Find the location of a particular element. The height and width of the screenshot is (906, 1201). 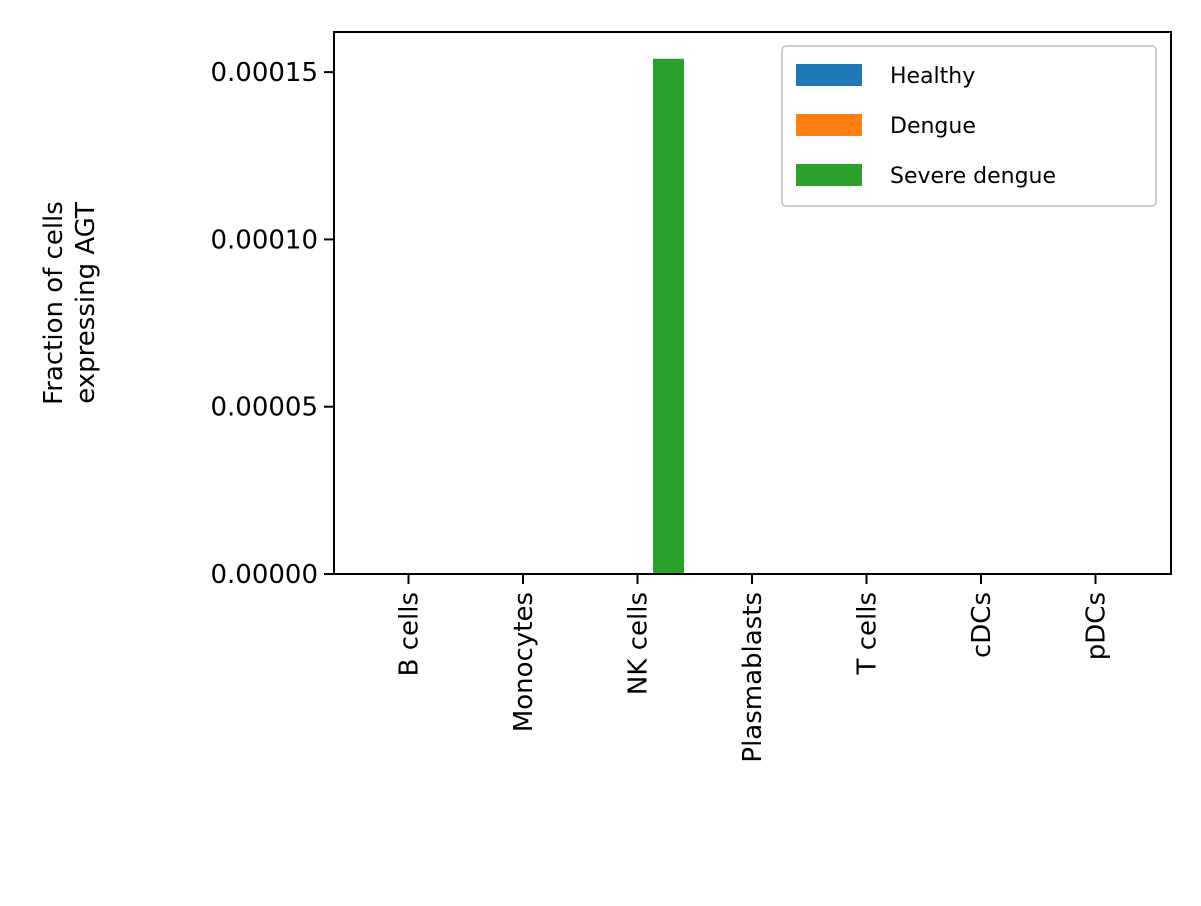

x-tick-label: Monocytes is located at coordinates (524, 662).